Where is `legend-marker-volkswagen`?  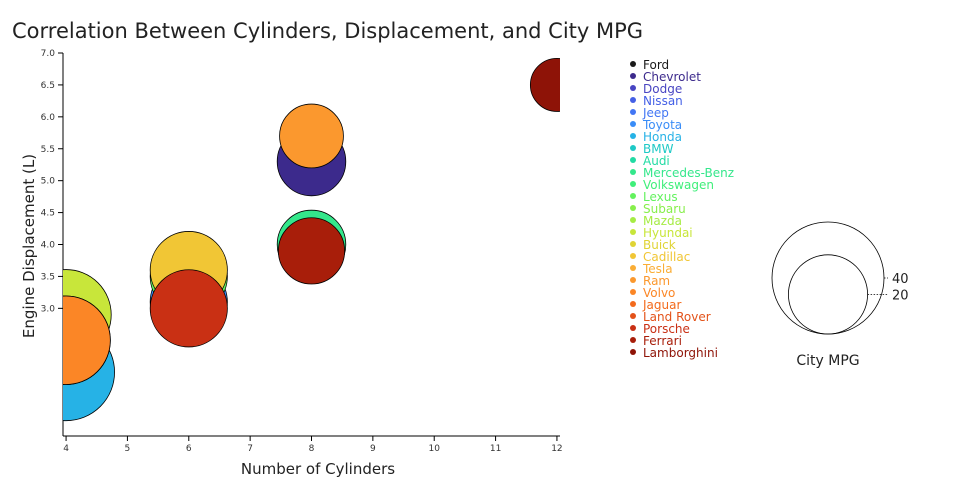
legend-marker-volkswagen is located at coordinates (633, 184).